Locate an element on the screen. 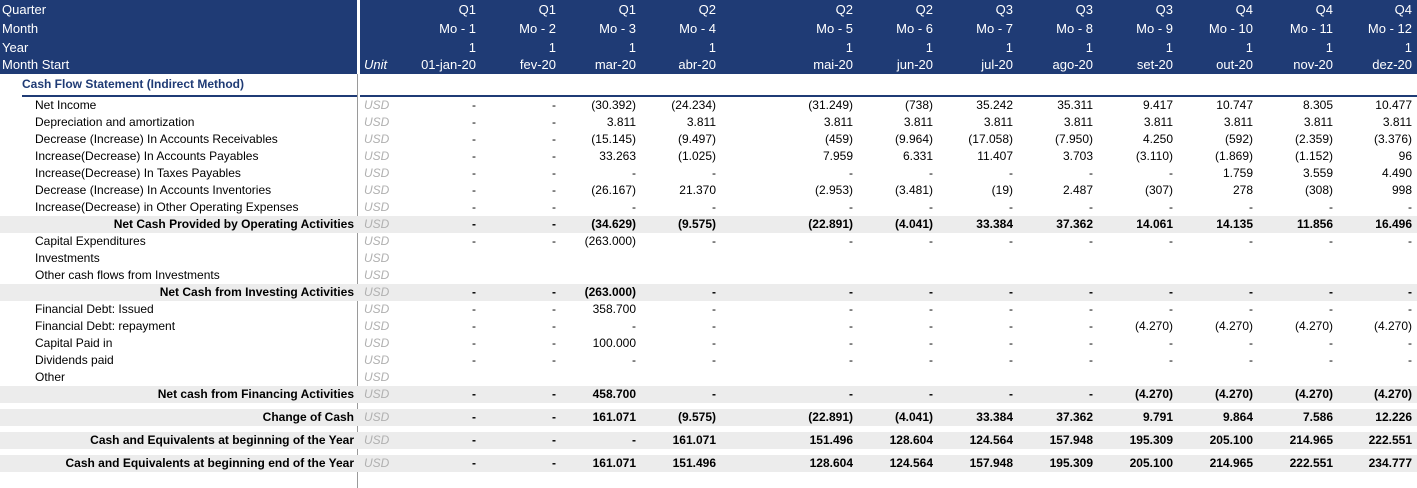 This screenshot has height=488, width=1417. header-month-cell: Mo - 12 is located at coordinates (1389, 28).